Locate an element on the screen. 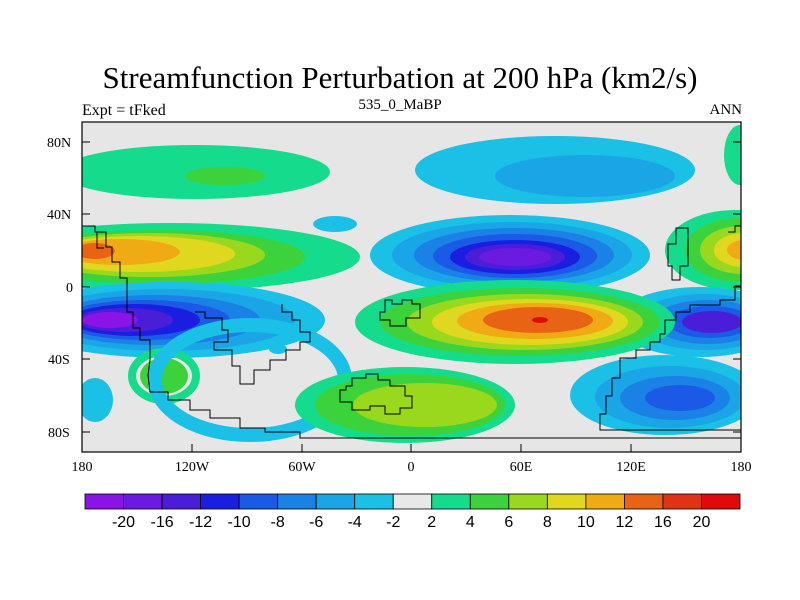 This screenshot has height=600, width=800. colorbar-label: 8 is located at coordinates (547, 522).